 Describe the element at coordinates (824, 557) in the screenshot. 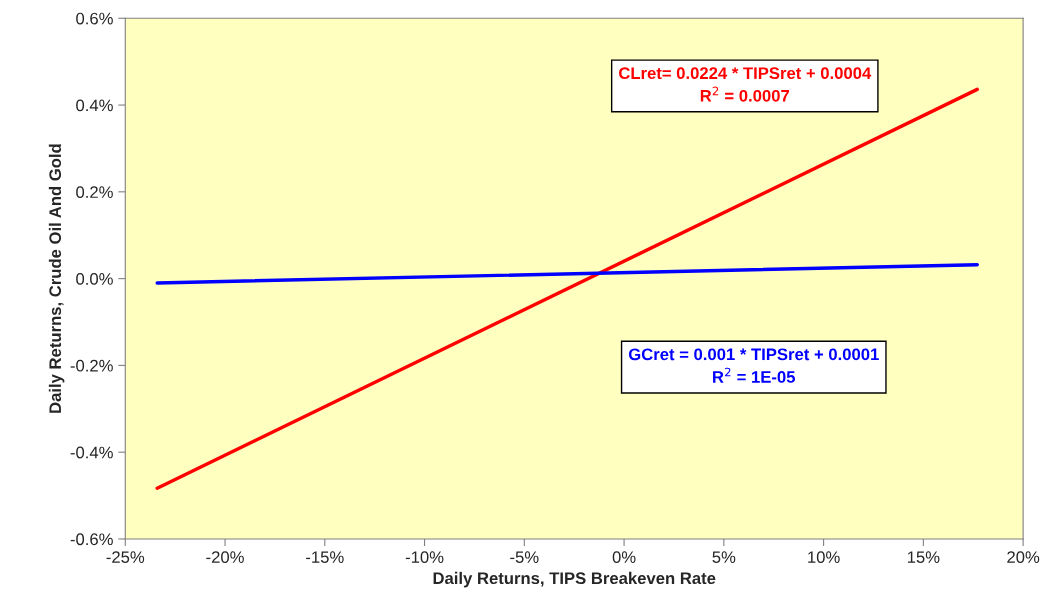

I see `x-tick-label: 10%` at that location.